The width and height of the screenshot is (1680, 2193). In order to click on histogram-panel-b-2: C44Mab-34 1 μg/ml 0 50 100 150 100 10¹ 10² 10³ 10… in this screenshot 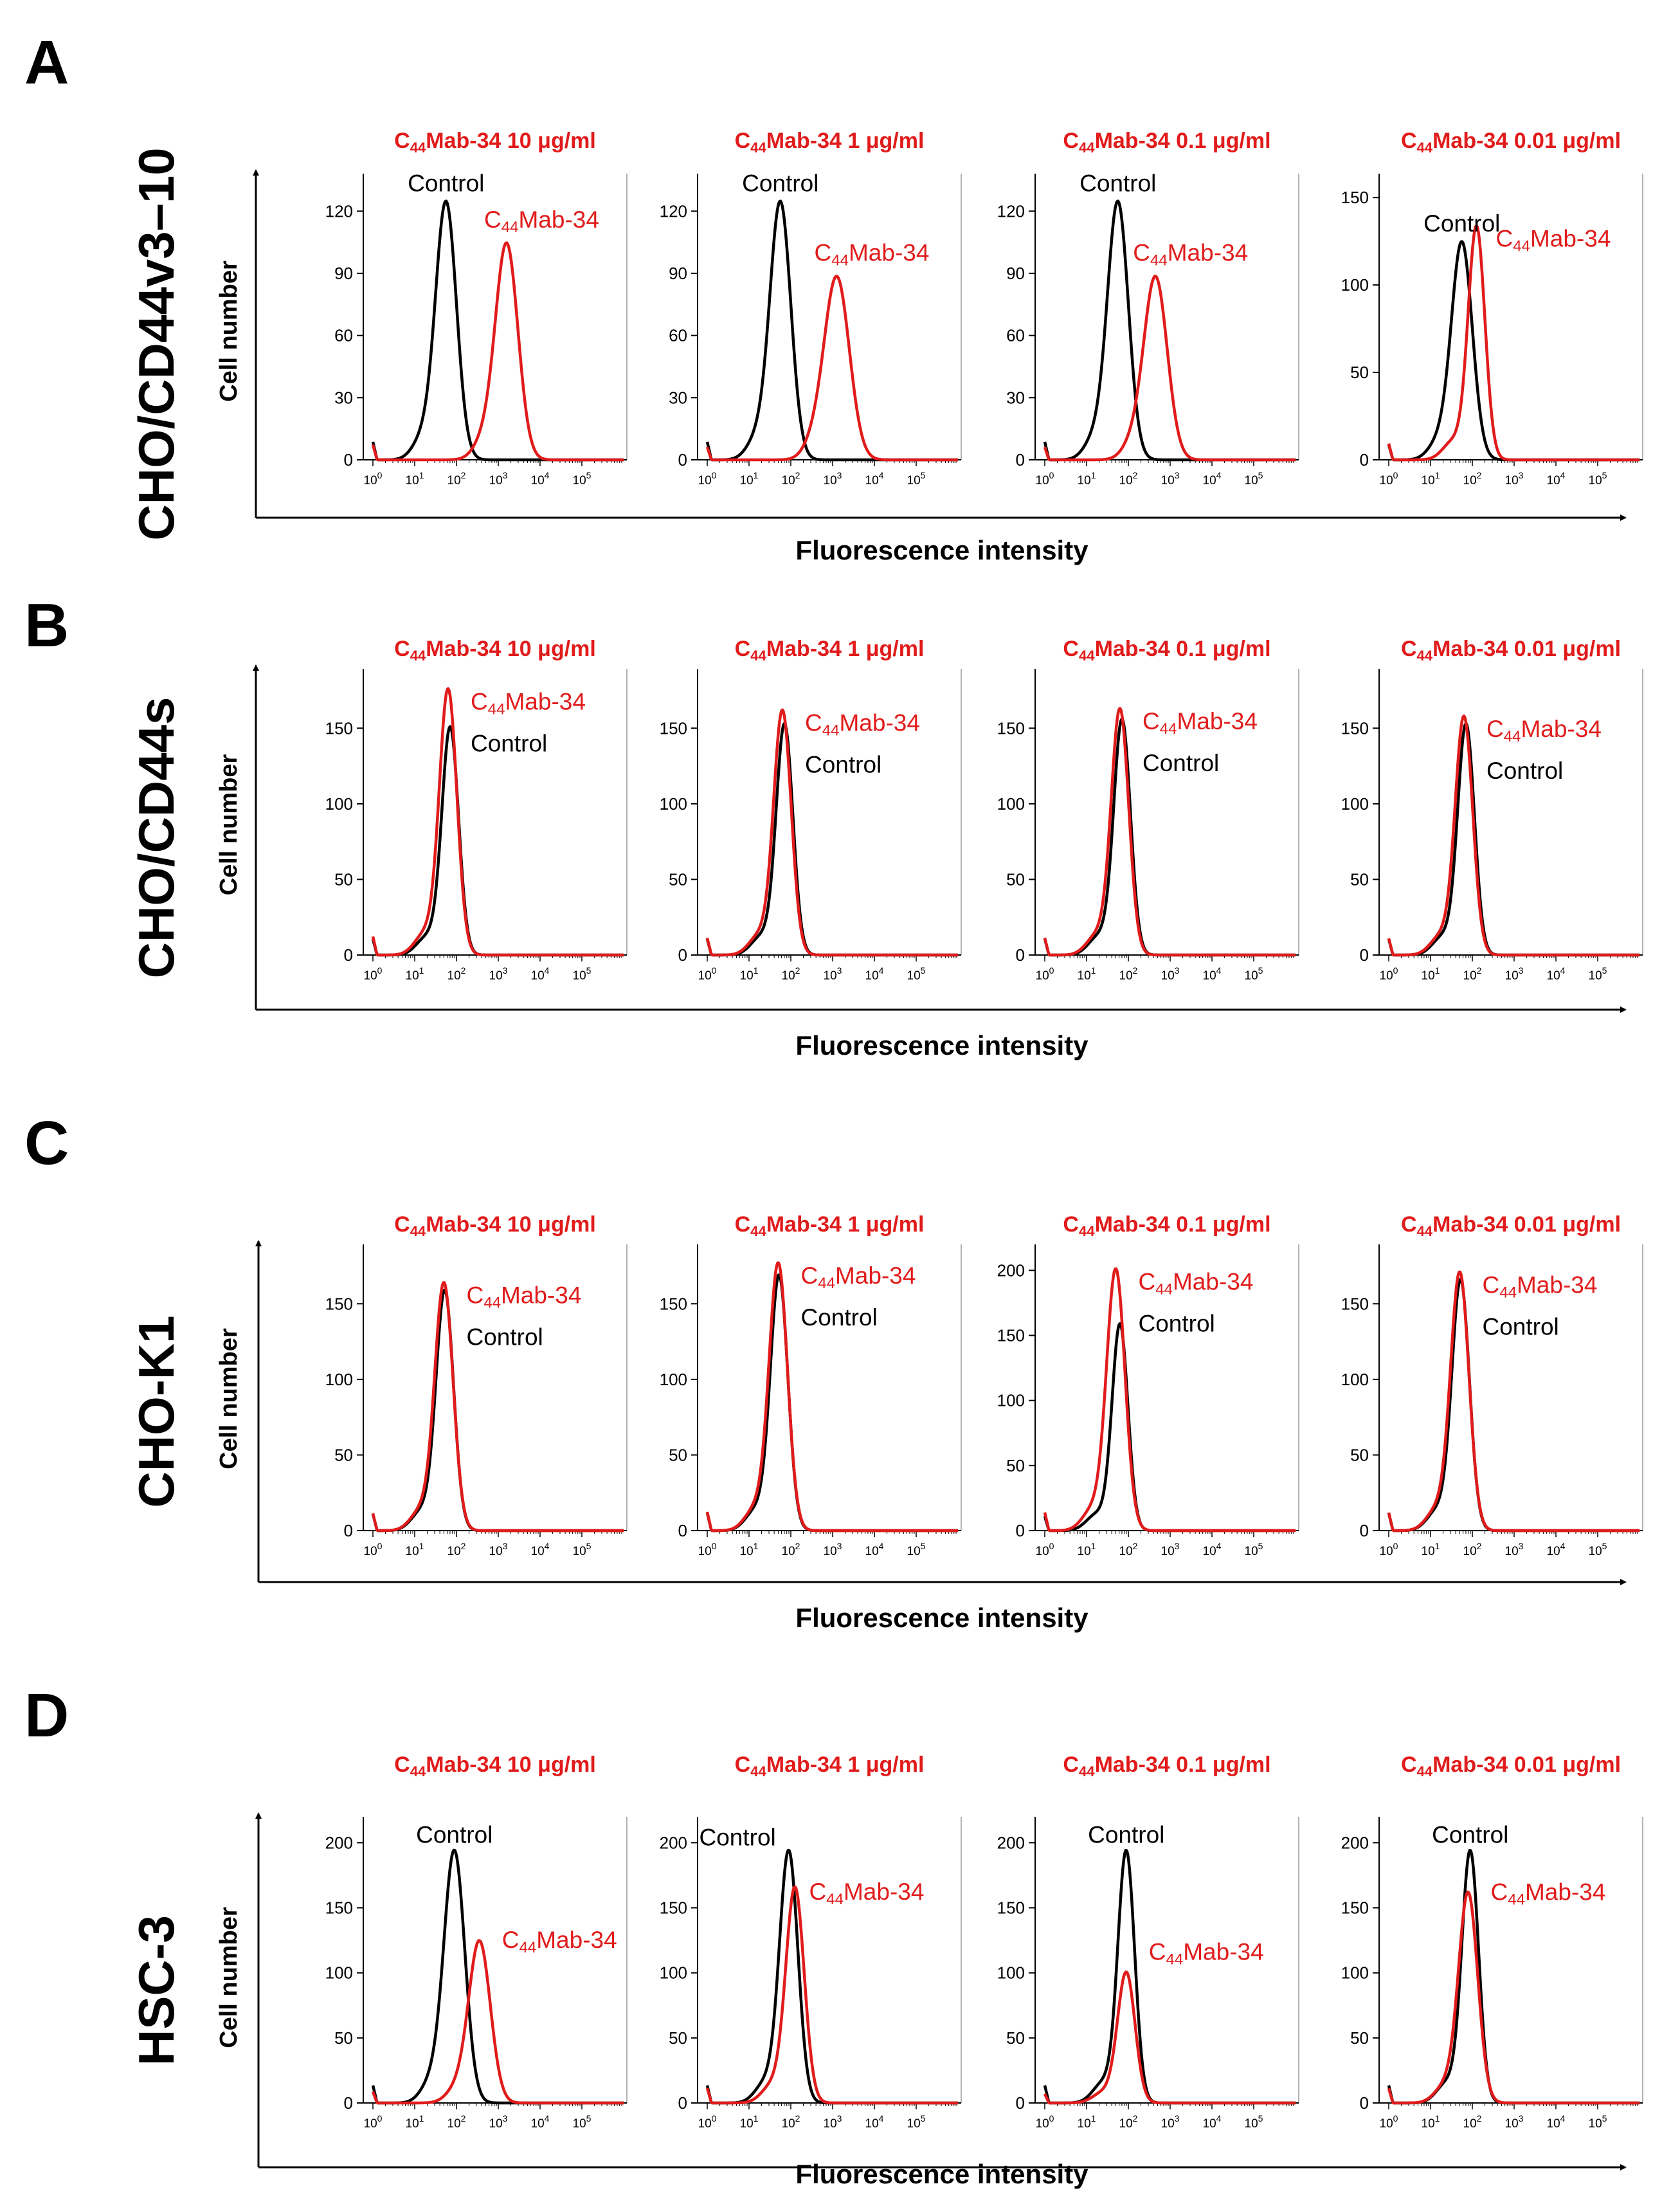, I will do `click(811, 810)`.